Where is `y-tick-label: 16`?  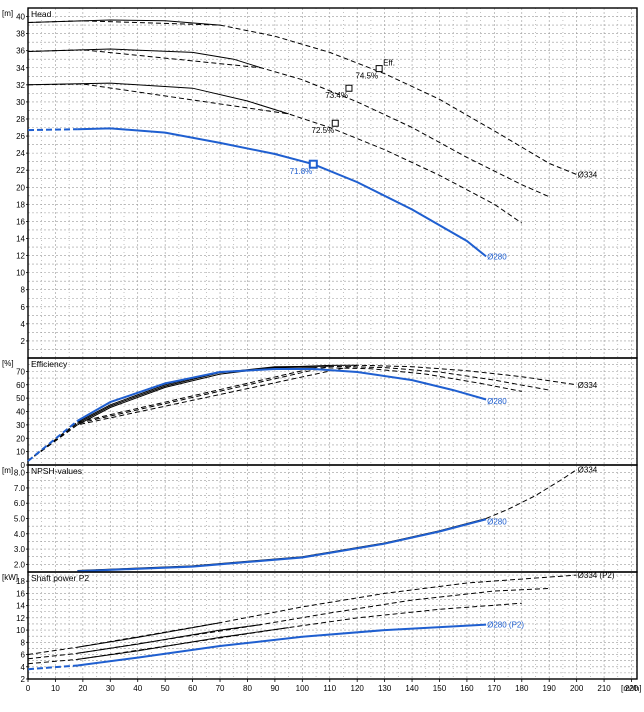 y-tick-label: 16 is located at coordinates (20, 593).